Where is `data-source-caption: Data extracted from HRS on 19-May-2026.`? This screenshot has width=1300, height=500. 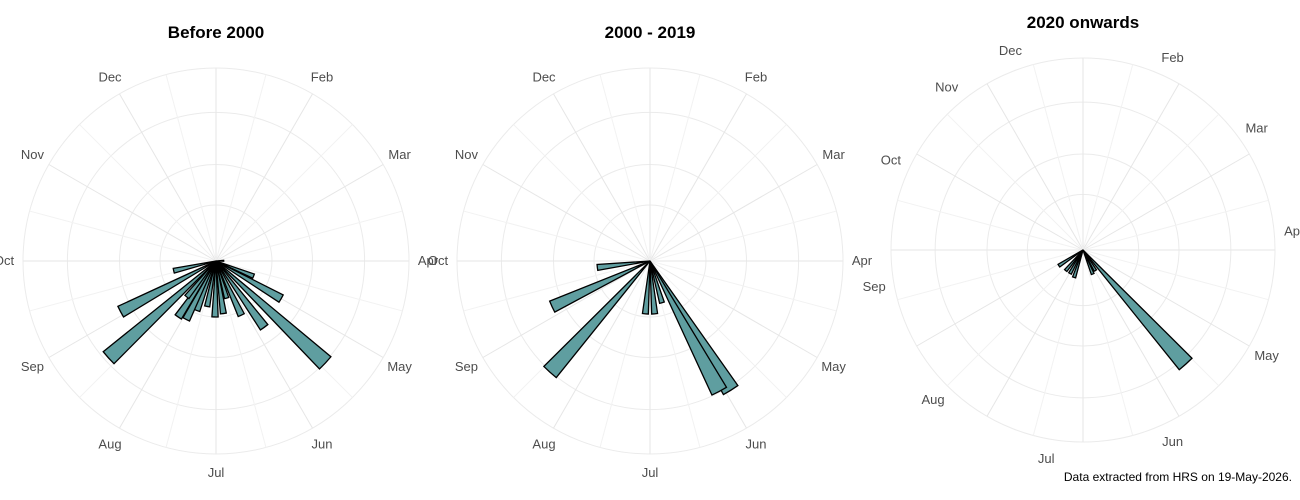 data-source-caption: Data extracted from HRS on 19-May-2026. is located at coordinates (1177, 477).